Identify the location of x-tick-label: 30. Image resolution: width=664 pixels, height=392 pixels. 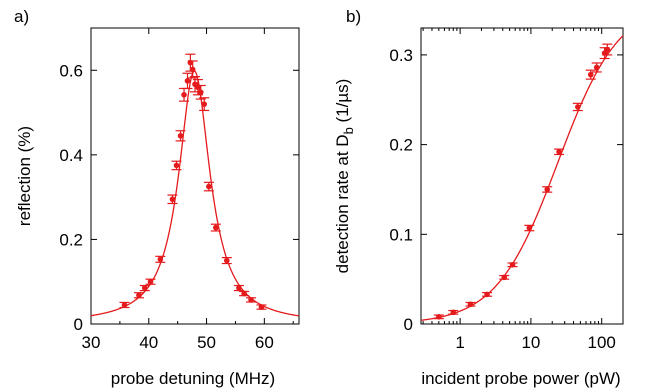
(91, 342).